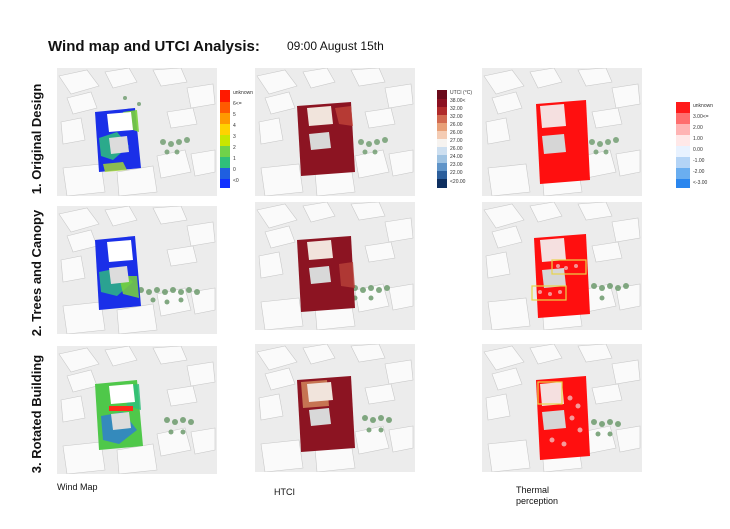  I want to click on htci-map-trees-canopy, so click(335, 266).